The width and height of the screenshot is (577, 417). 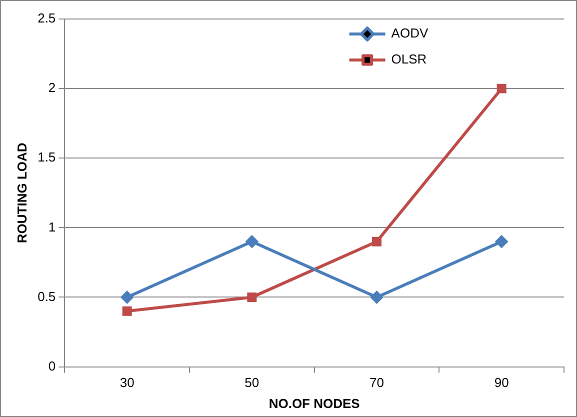 I want to click on y-tick-label: 1.5, so click(x=47, y=157).